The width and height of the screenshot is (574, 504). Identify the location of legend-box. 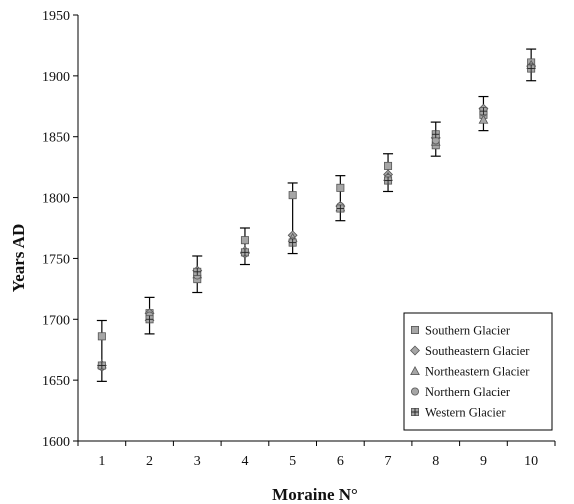
(478, 371).